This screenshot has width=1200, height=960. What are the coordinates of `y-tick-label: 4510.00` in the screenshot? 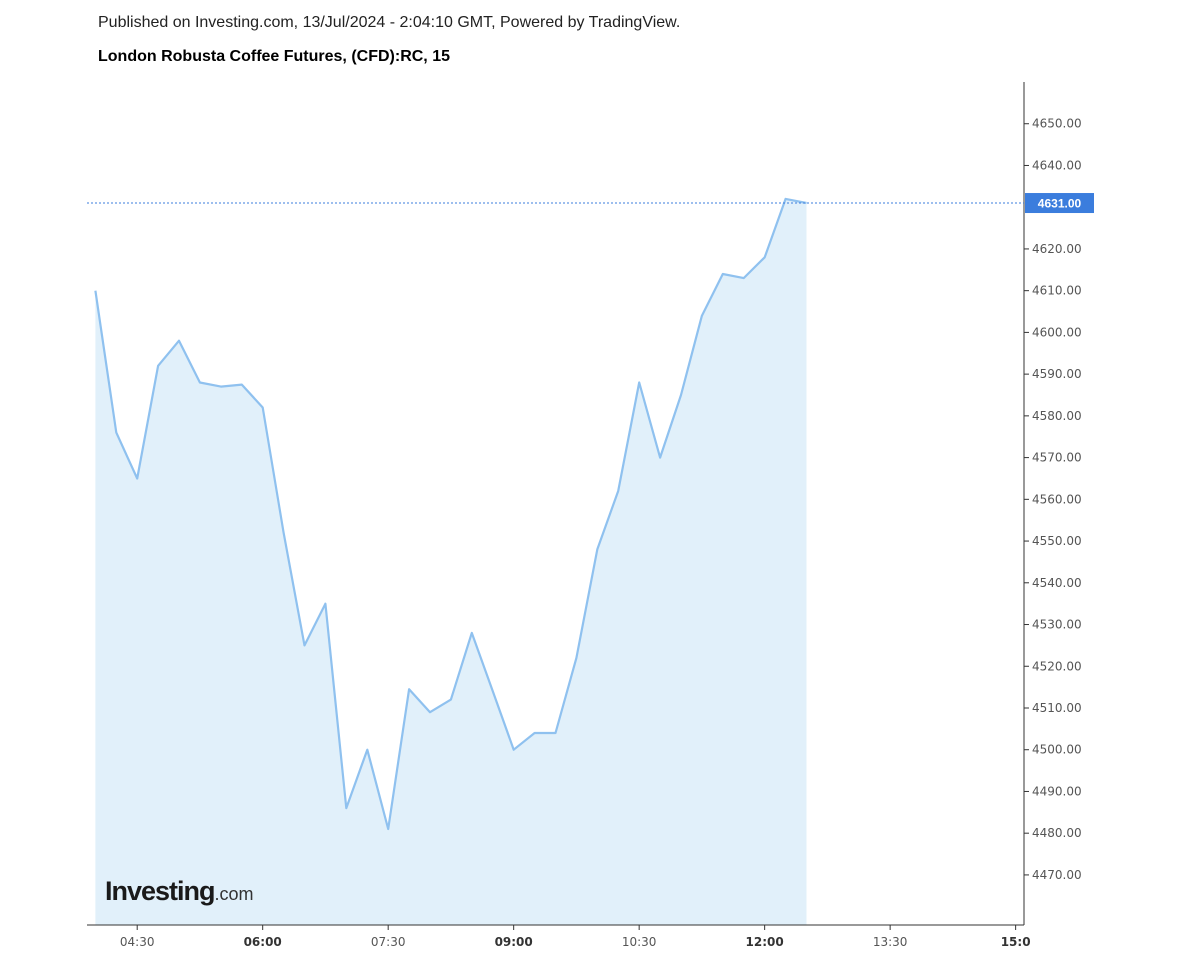 It's located at (1057, 708).